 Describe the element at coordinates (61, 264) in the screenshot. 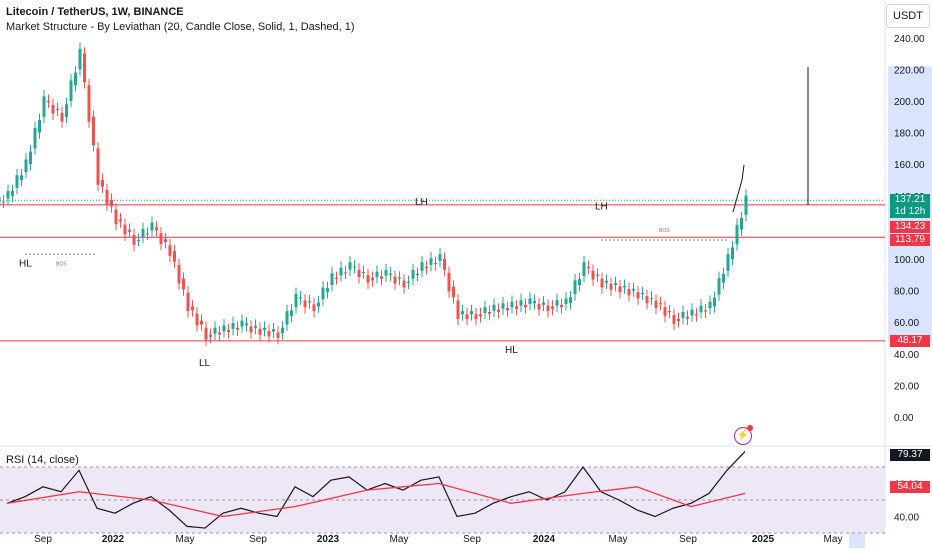

I see `bos-label: BOS` at that location.